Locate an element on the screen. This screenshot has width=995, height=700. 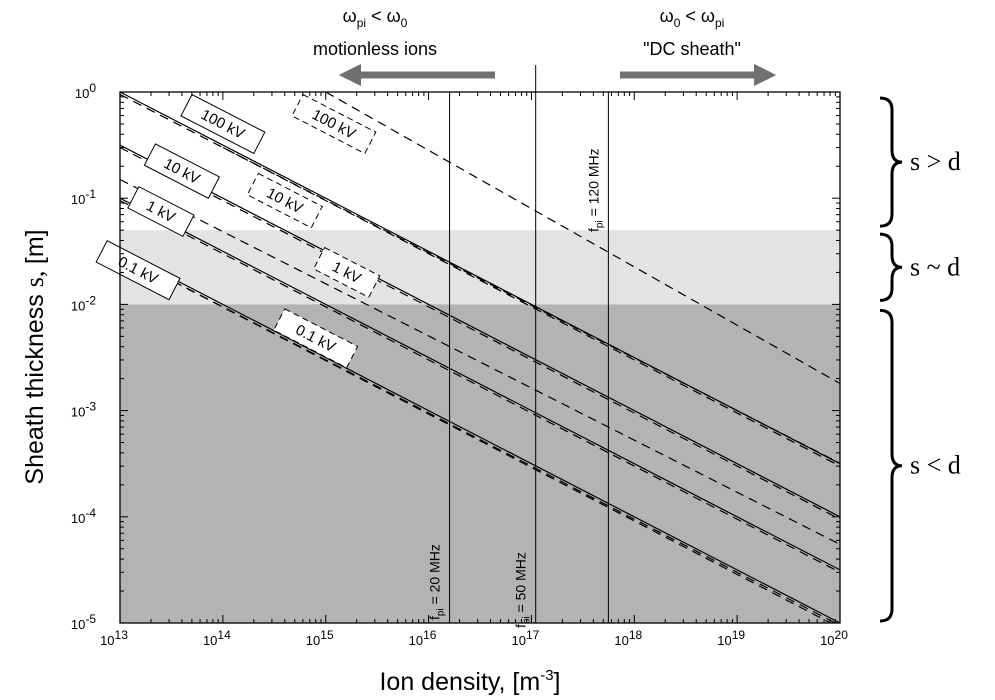
svg-text: Sheath thickness s, [m] is located at coordinates (34, 356).